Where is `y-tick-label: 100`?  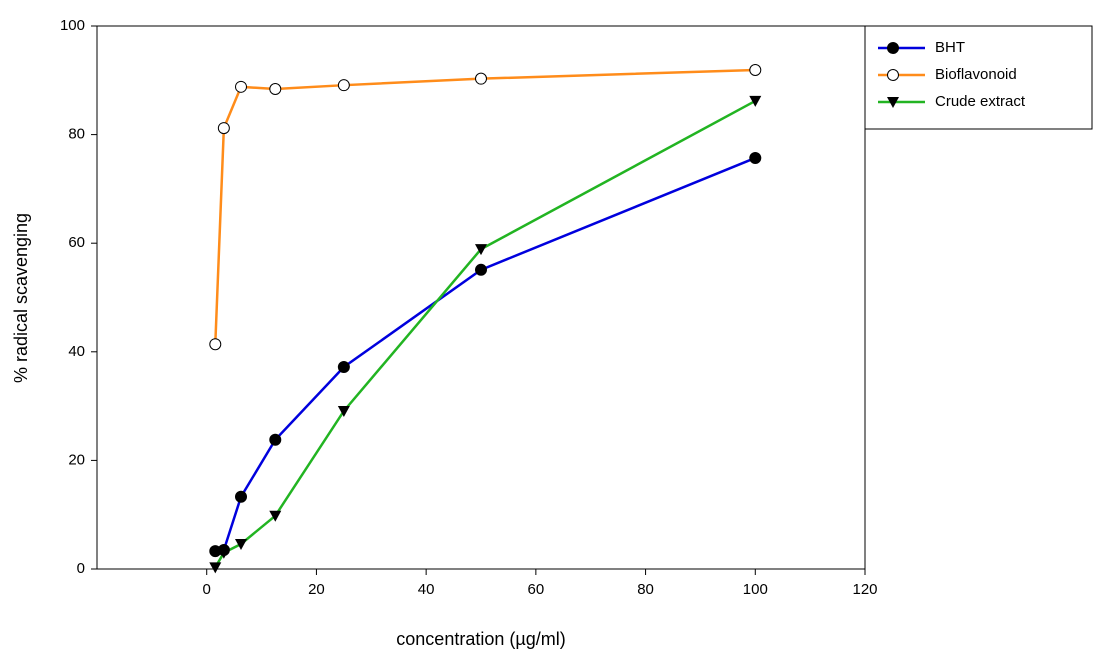 y-tick-label: 100 is located at coordinates (72, 25).